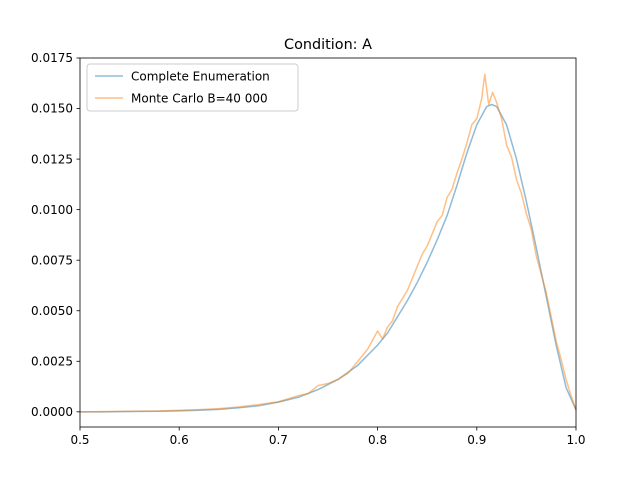  What do you see at coordinates (52, 109) in the screenshot?
I see `y-tick-label: 0.0150` at bounding box center [52, 109].